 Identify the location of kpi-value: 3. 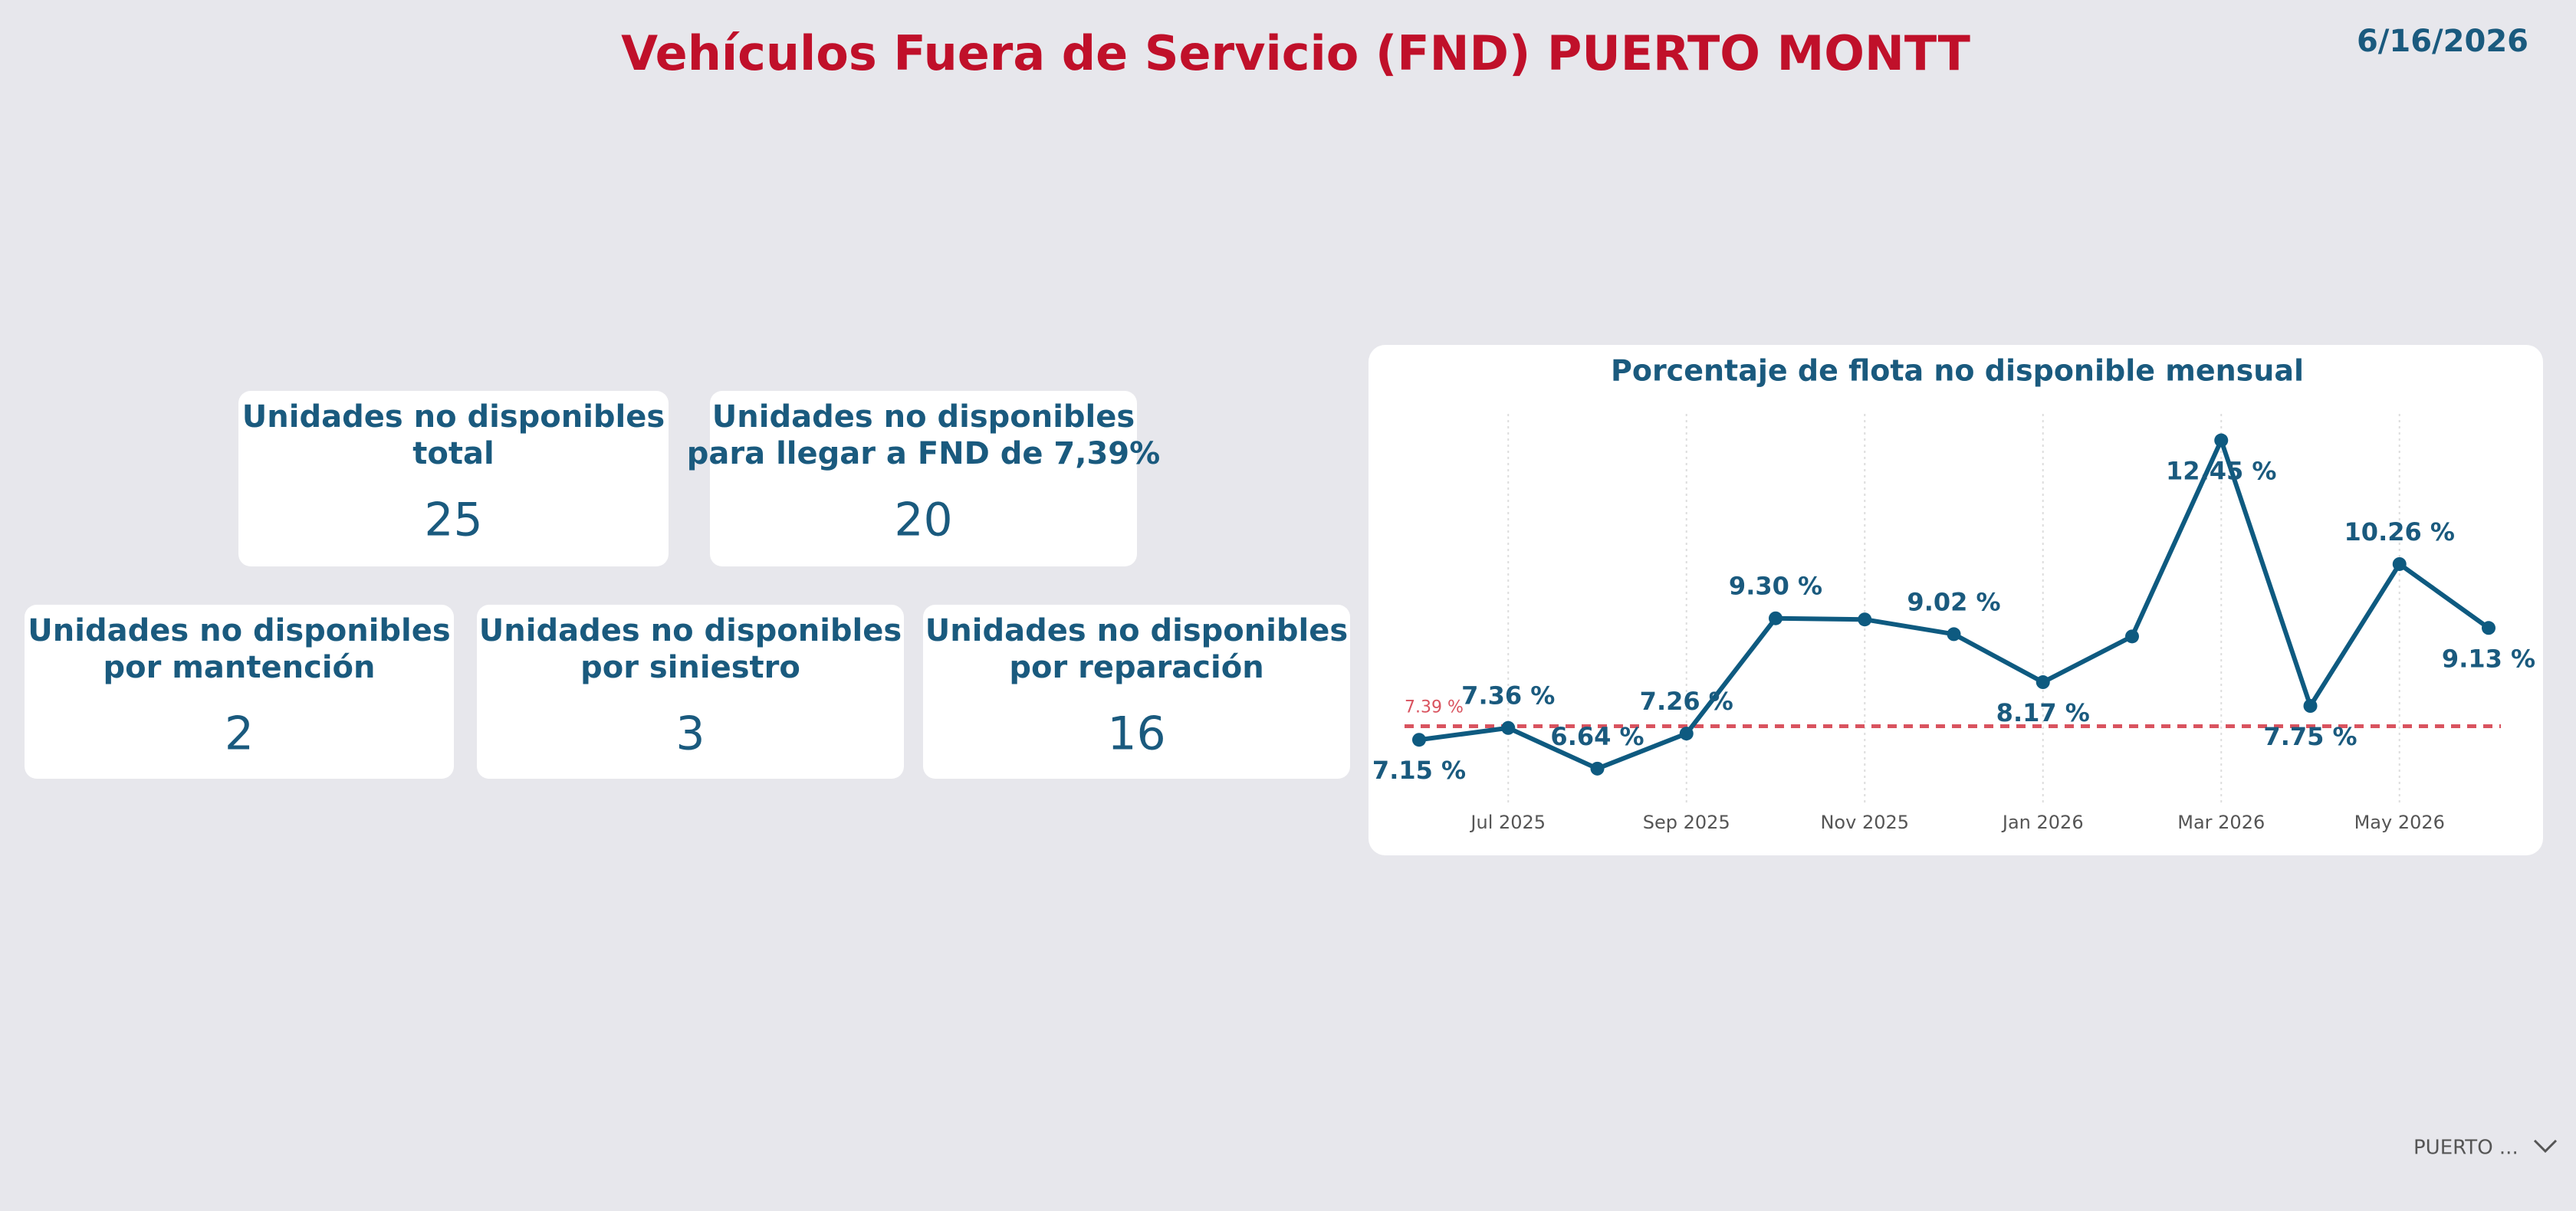
(690, 734).